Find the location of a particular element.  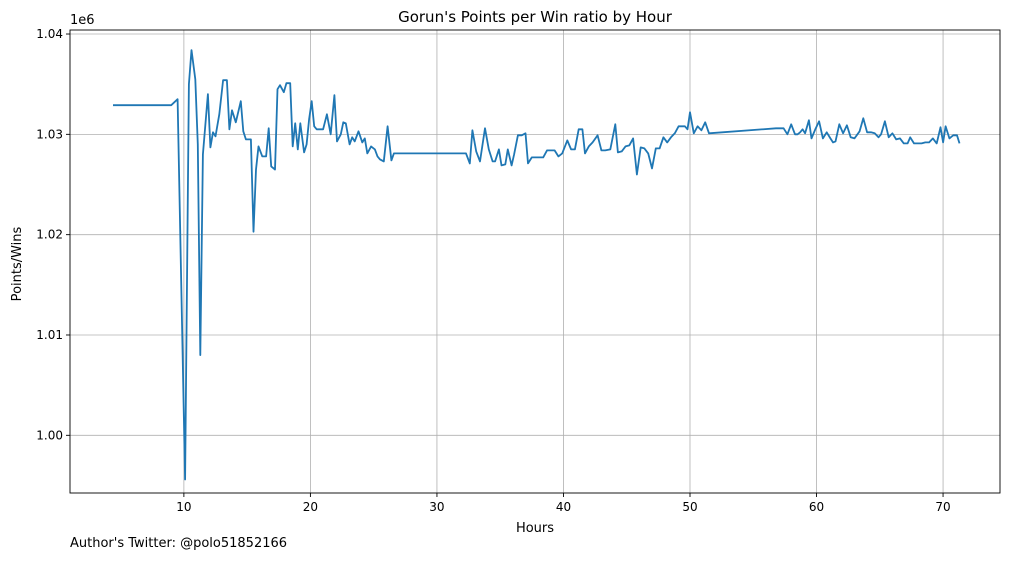

author-credit: Author's Twitter: @polo51852166 is located at coordinates (179, 543).